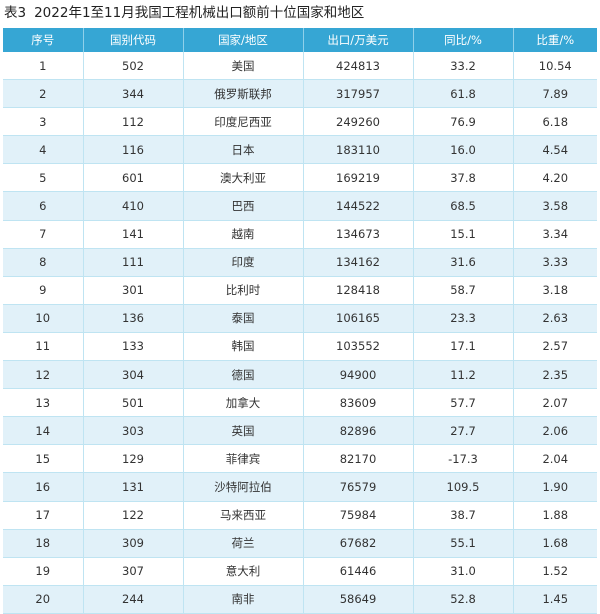 Image resolution: width=600 pixels, height=614 pixels. I want to click on cell-country-code: 122, so click(133, 515).